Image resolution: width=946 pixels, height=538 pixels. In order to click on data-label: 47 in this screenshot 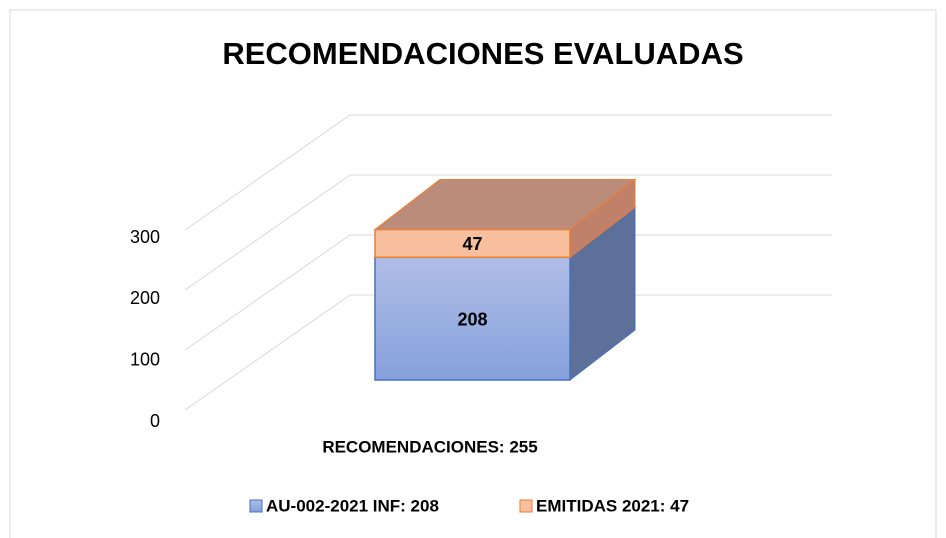, I will do `click(472, 244)`.